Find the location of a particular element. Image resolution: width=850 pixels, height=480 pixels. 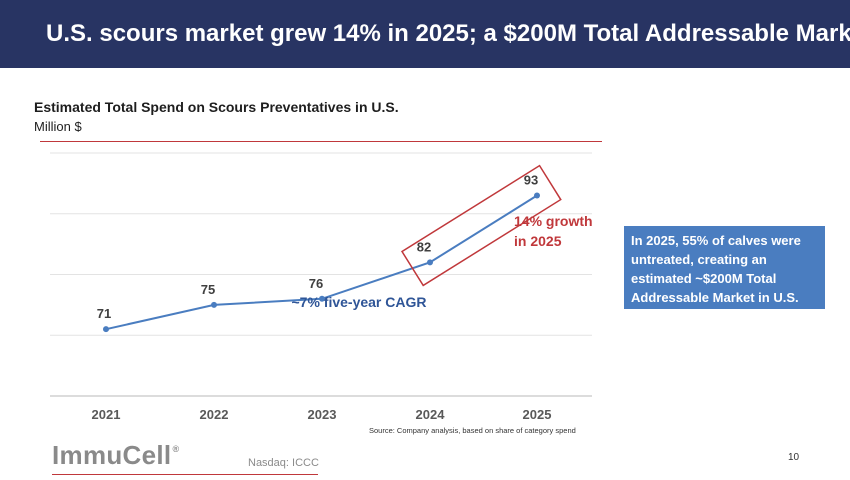

growth-annotation-line2: in 2025 is located at coordinates (538, 241).